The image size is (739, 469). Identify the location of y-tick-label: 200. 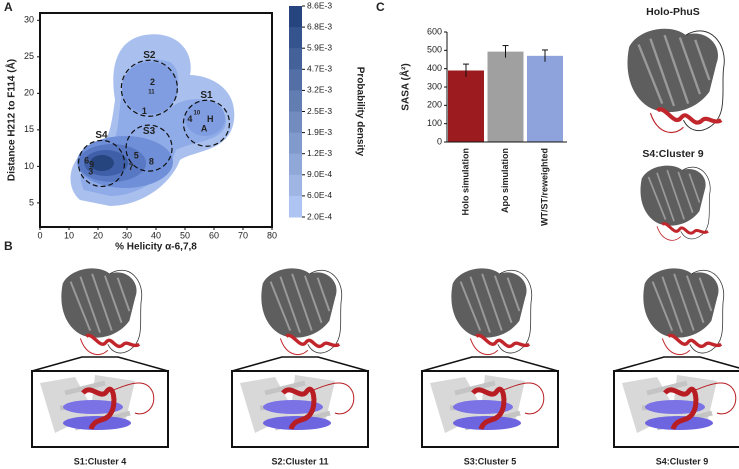
(434, 105).